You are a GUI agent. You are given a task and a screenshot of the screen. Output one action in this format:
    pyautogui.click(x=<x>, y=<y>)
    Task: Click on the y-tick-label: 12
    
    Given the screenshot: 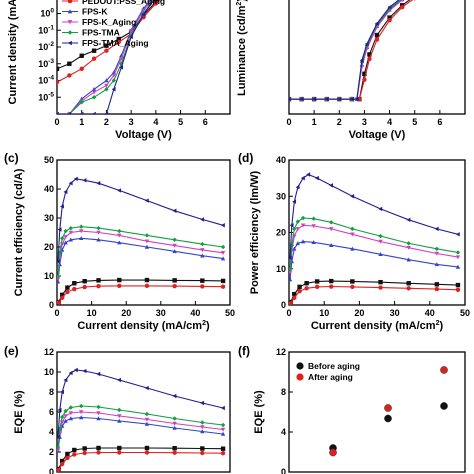 What is the action you would take?
    pyautogui.click(x=49, y=352)
    